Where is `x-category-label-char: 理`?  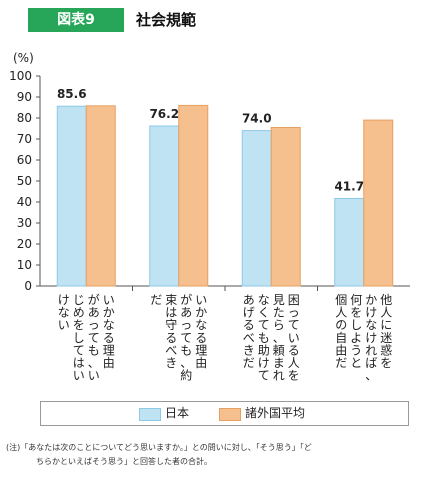 x-category-label-char: 理 is located at coordinates (201, 350).